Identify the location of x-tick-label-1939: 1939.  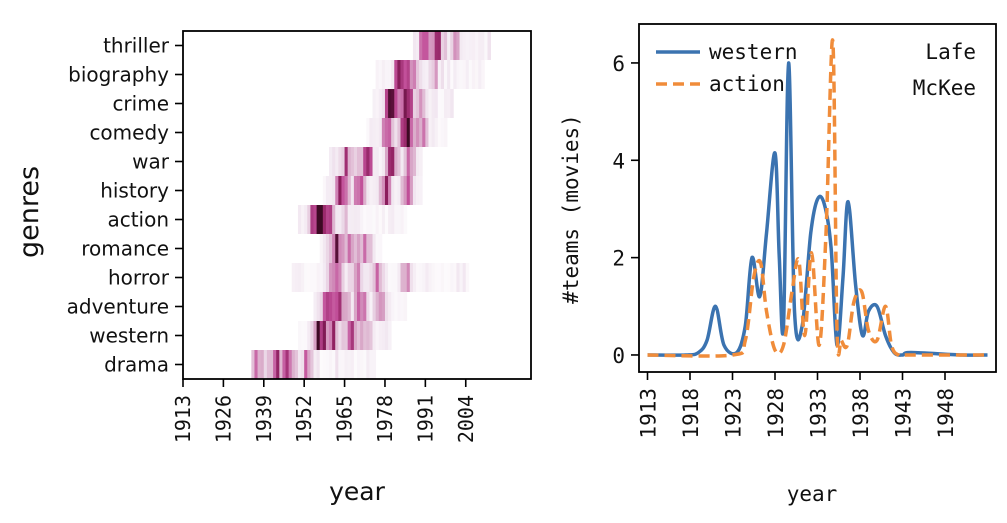
(264, 419).